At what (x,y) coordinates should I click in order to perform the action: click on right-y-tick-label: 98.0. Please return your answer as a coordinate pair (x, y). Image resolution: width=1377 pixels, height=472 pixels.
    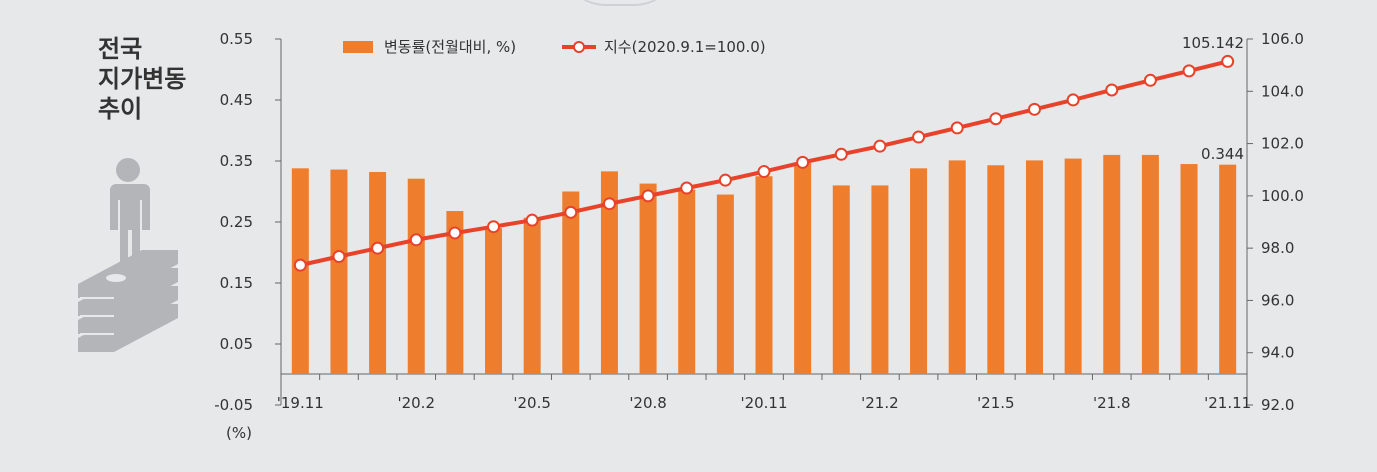
    Looking at the image, I should click on (1277, 248).